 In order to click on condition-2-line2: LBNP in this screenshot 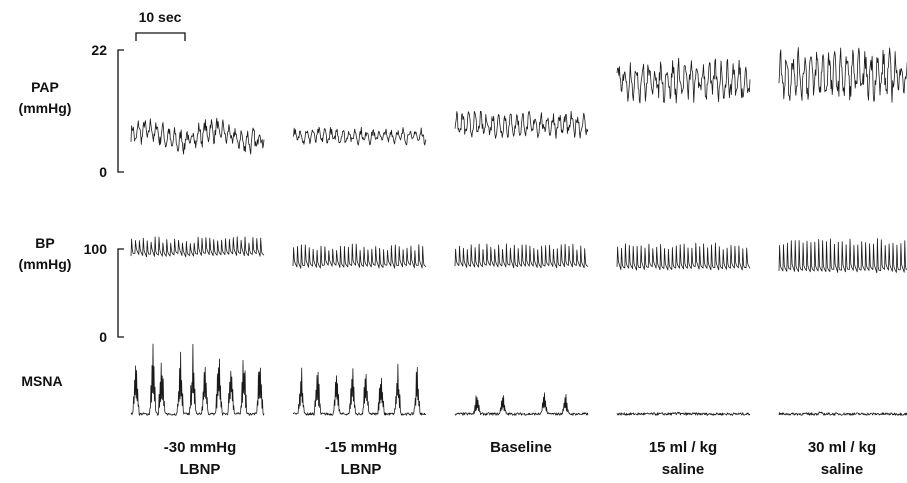, I will do `click(361, 469)`.